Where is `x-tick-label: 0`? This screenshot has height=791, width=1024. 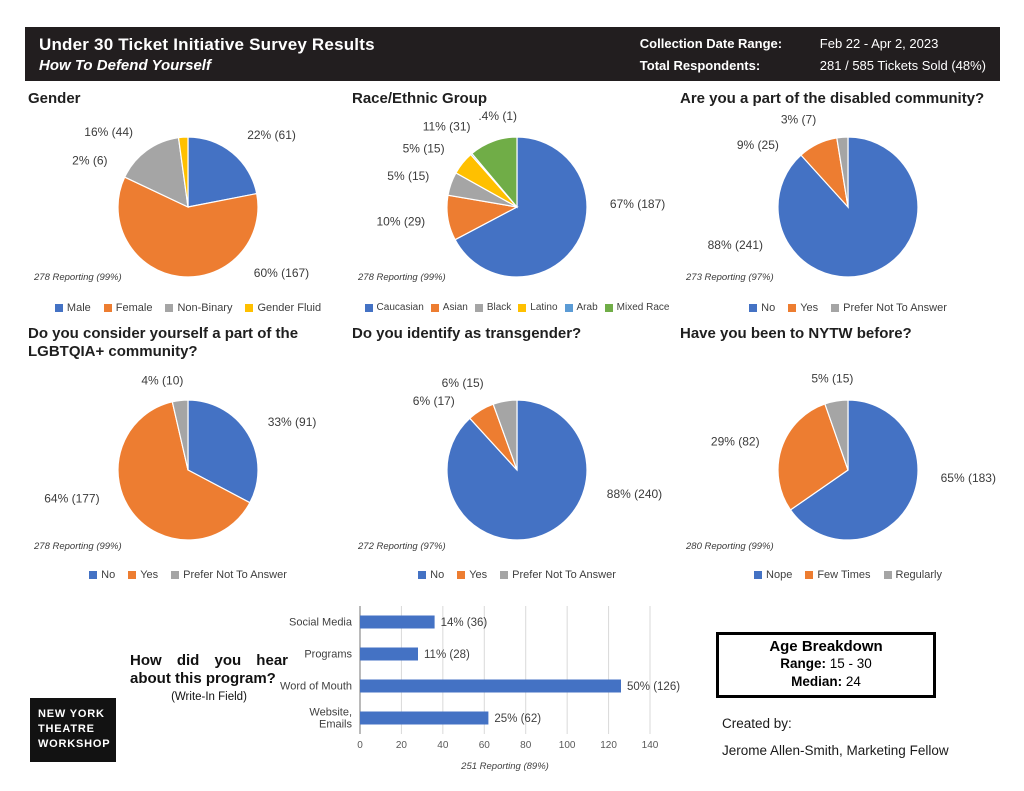
x-tick-label: 0 is located at coordinates (360, 745).